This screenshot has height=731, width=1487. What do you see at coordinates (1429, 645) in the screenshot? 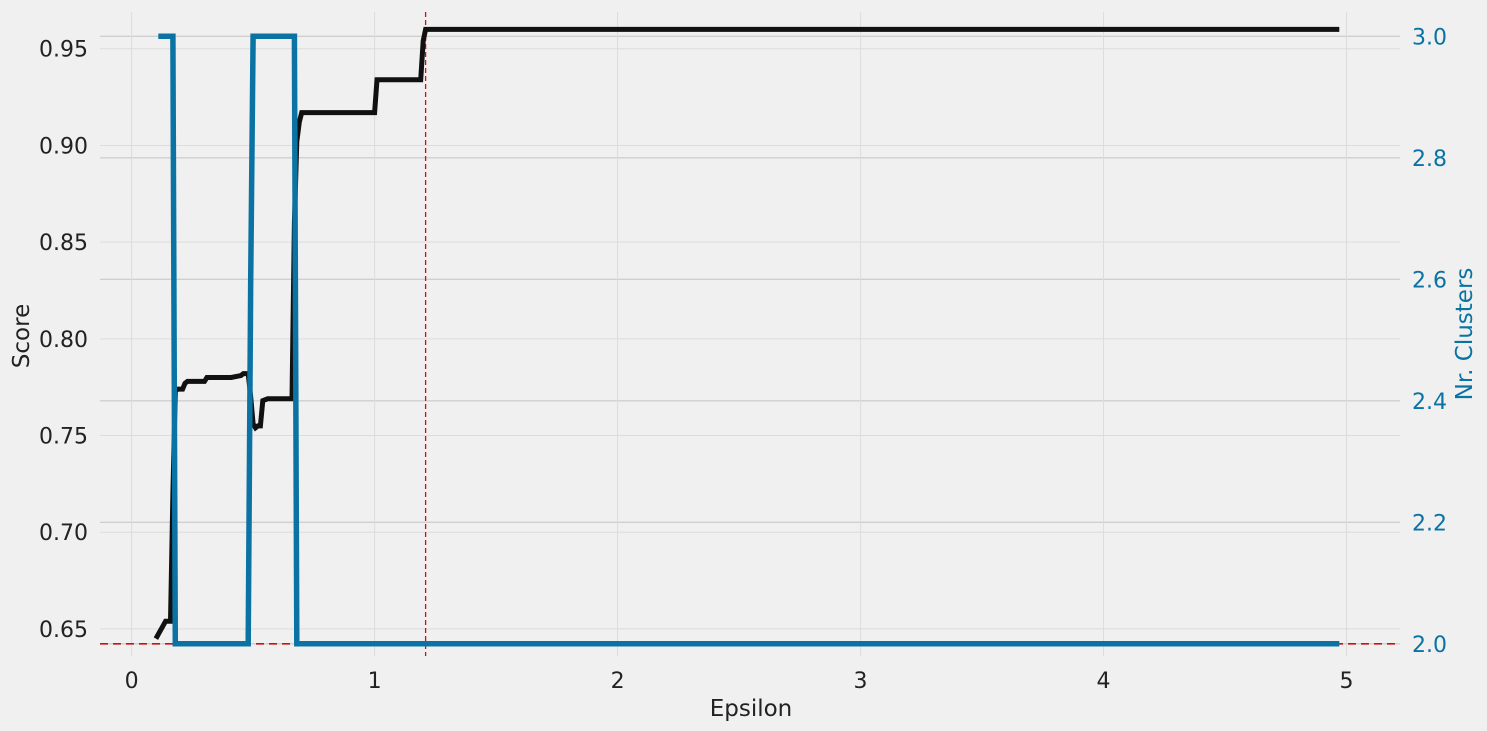
I see `right-tick-label: 2.0` at bounding box center [1429, 645].